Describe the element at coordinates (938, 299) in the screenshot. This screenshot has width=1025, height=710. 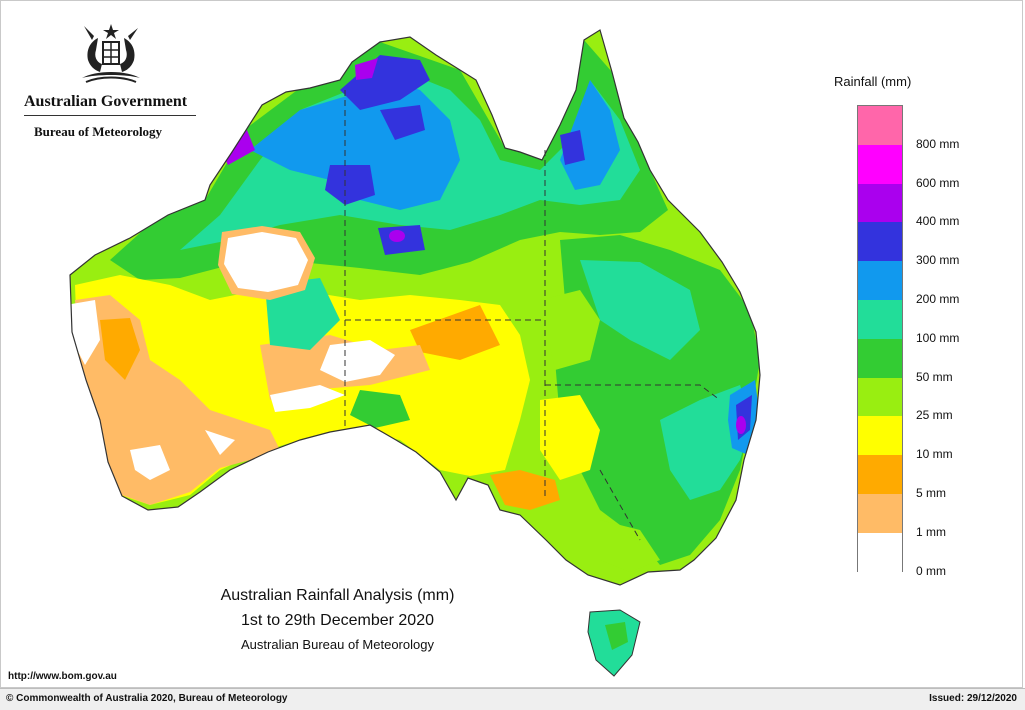
I see `legend-label: 200 mm` at that location.